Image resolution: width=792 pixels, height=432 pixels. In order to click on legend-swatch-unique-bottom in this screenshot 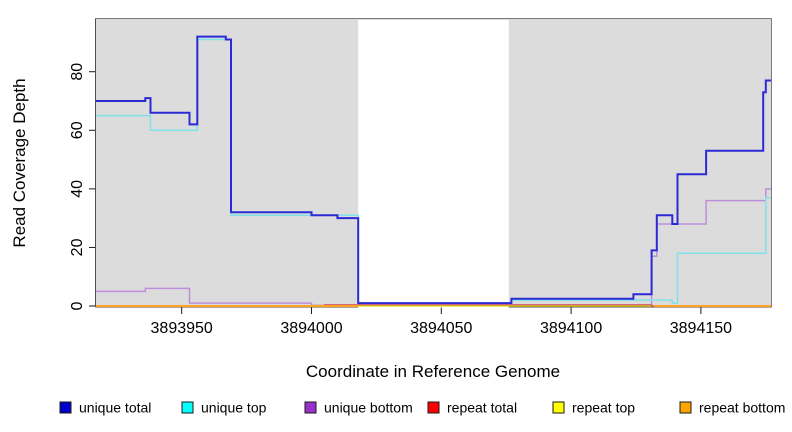, I will do `click(310, 407)`.